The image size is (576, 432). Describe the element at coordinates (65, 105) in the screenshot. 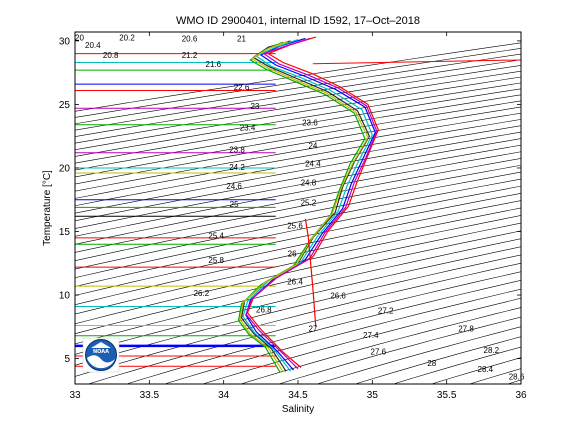

I see `y-tick-label: 25` at that location.